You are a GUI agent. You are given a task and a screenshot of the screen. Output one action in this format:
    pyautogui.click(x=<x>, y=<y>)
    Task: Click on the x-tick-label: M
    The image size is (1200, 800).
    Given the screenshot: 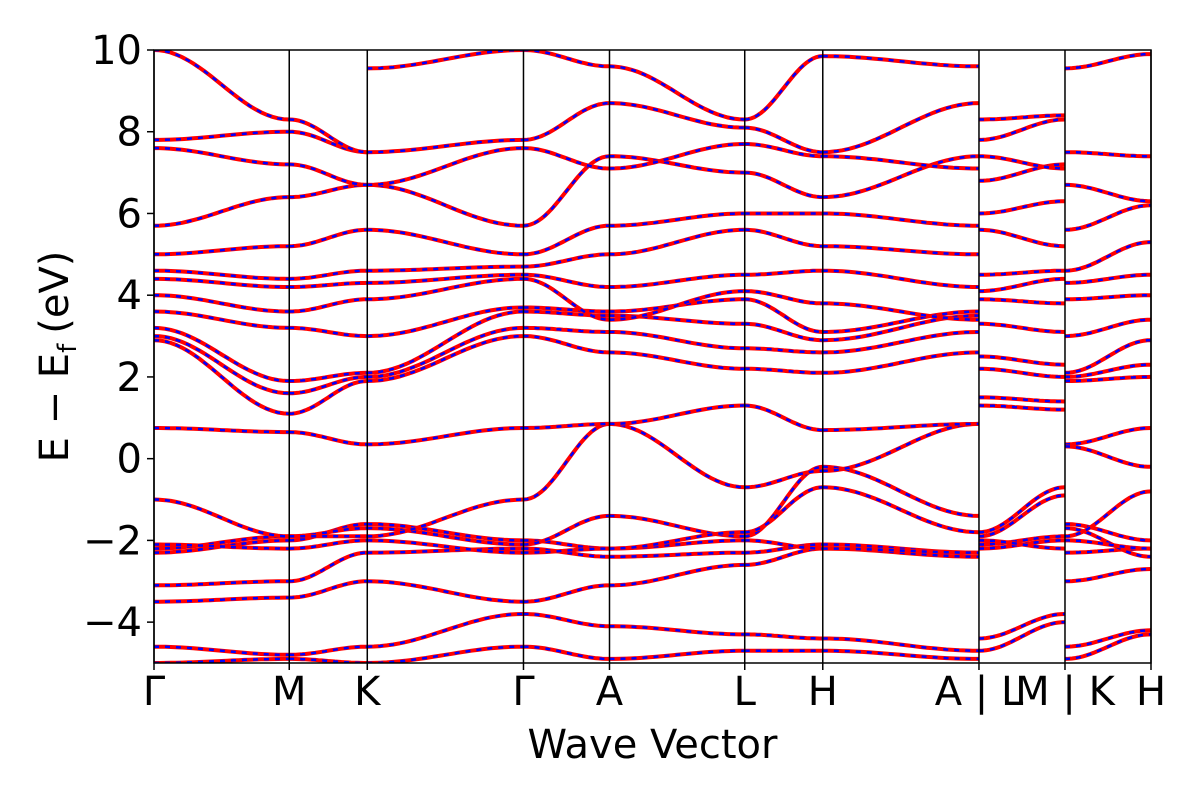 What is the action you would take?
    pyautogui.click(x=289, y=692)
    